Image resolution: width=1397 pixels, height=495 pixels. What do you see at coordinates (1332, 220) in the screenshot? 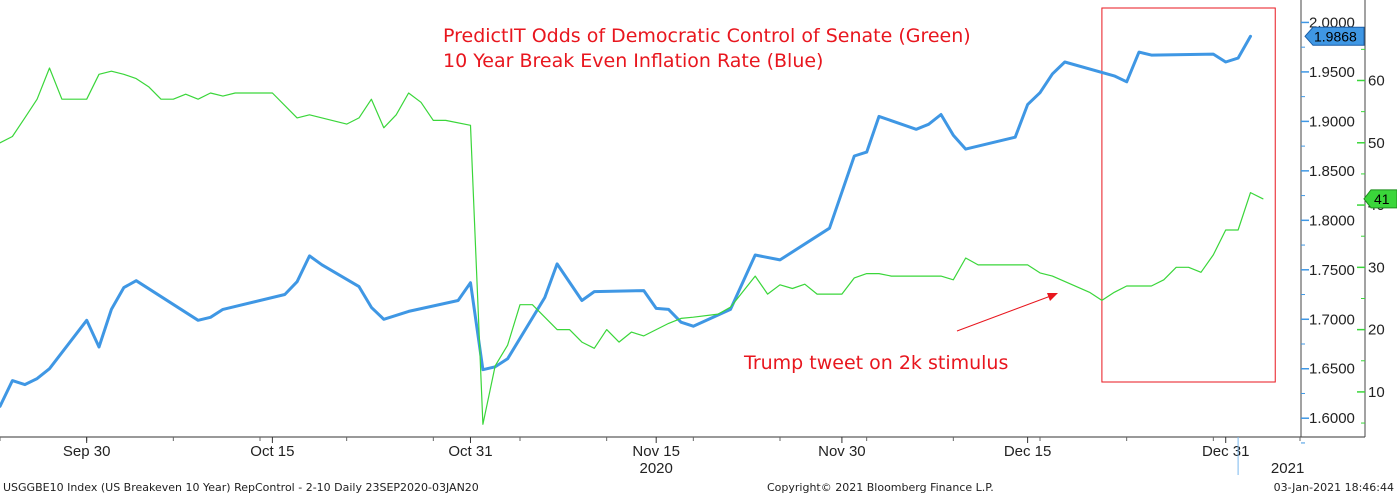
I see `left-scale-tick-label: 1.8000` at bounding box center [1332, 220].